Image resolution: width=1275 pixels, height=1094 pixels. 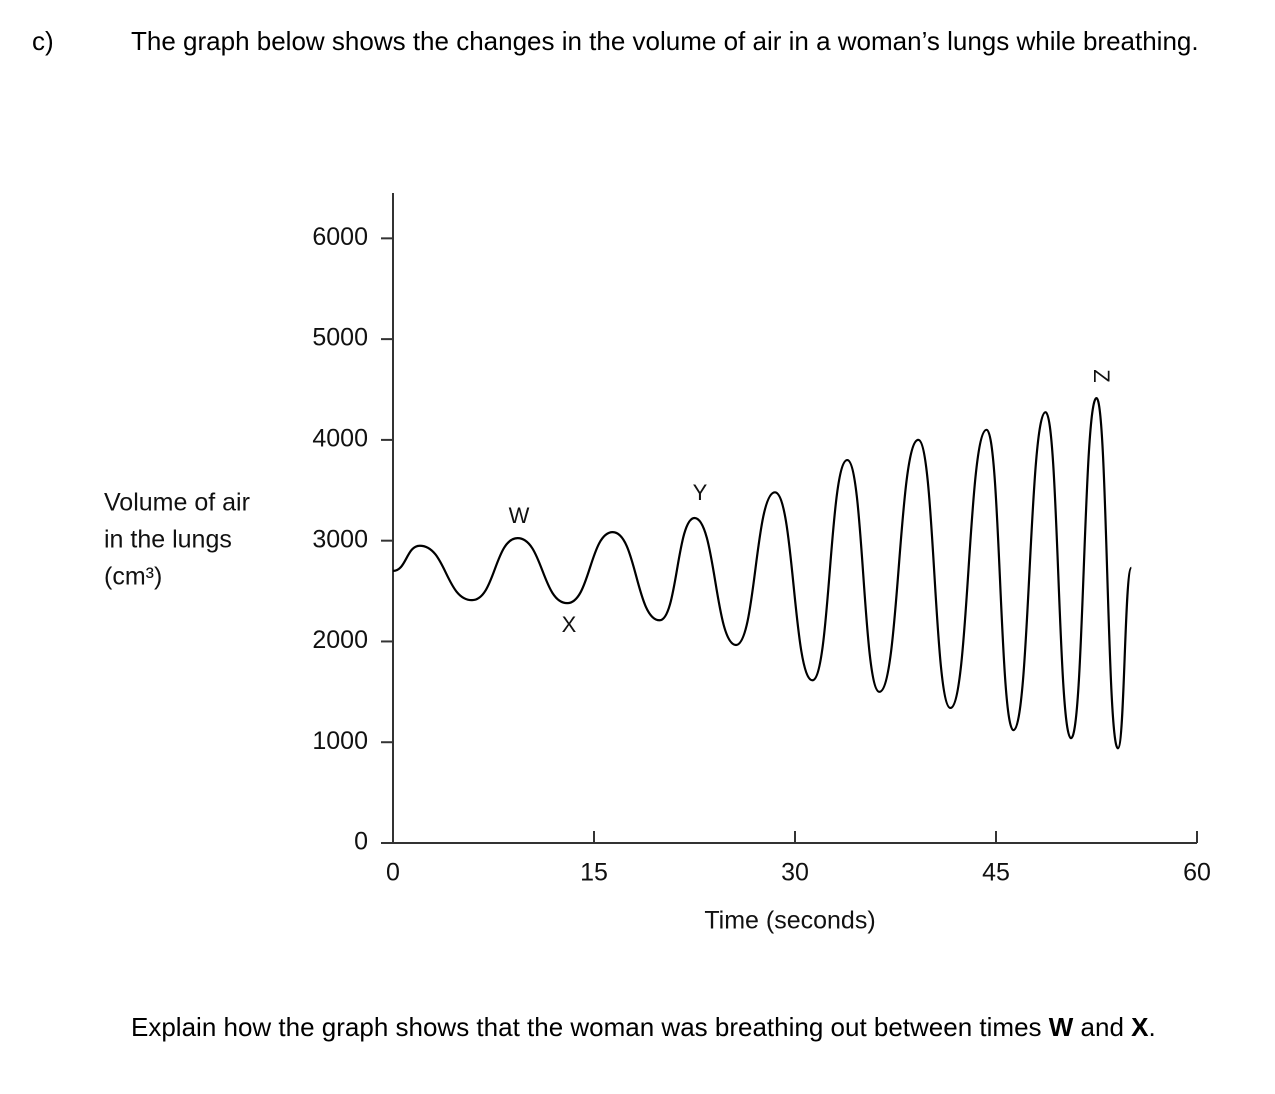 What do you see at coordinates (340, 237) in the screenshot?
I see `y-tick-label: 6000` at bounding box center [340, 237].